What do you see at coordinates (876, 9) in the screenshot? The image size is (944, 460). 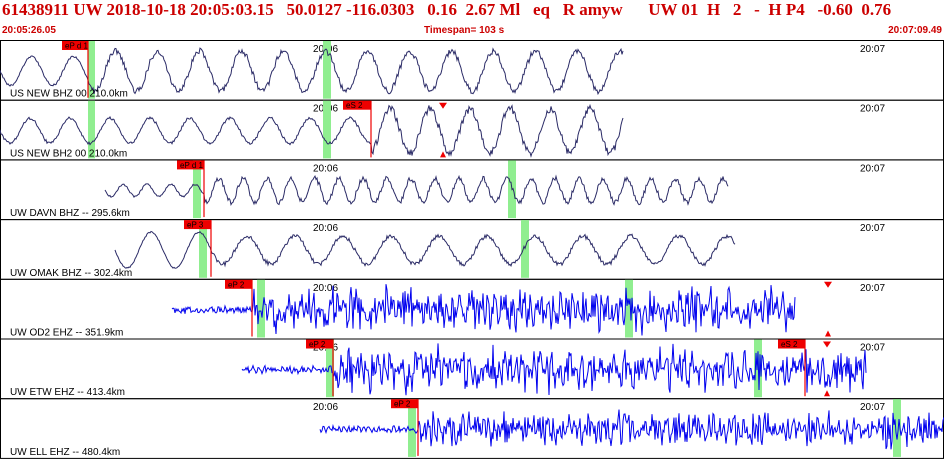 I see `event-value-2: 0.76` at bounding box center [876, 9].